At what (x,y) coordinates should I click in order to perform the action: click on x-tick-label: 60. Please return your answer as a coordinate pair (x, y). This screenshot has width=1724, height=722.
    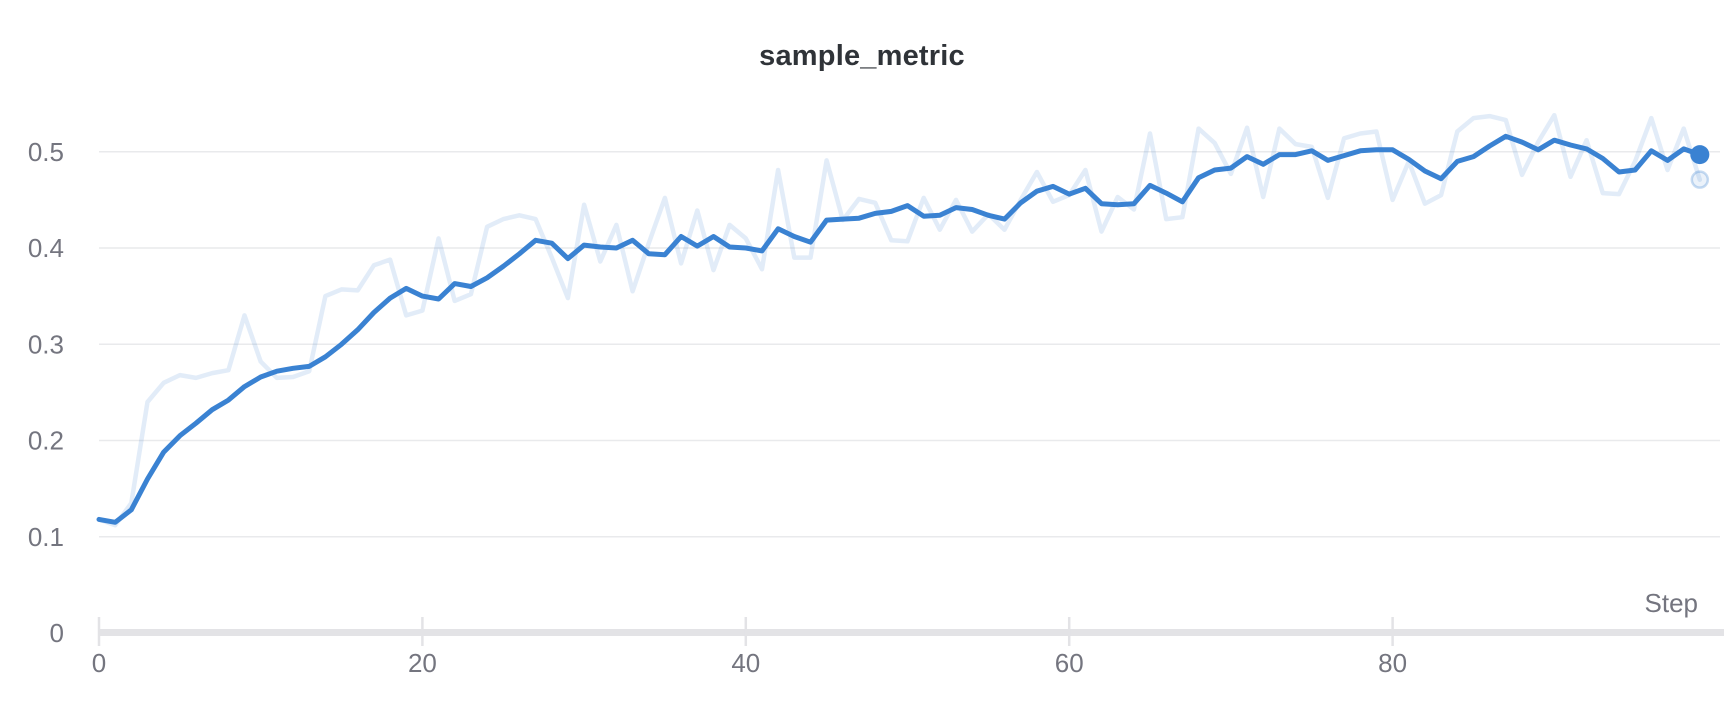
    Looking at the image, I should click on (1069, 663).